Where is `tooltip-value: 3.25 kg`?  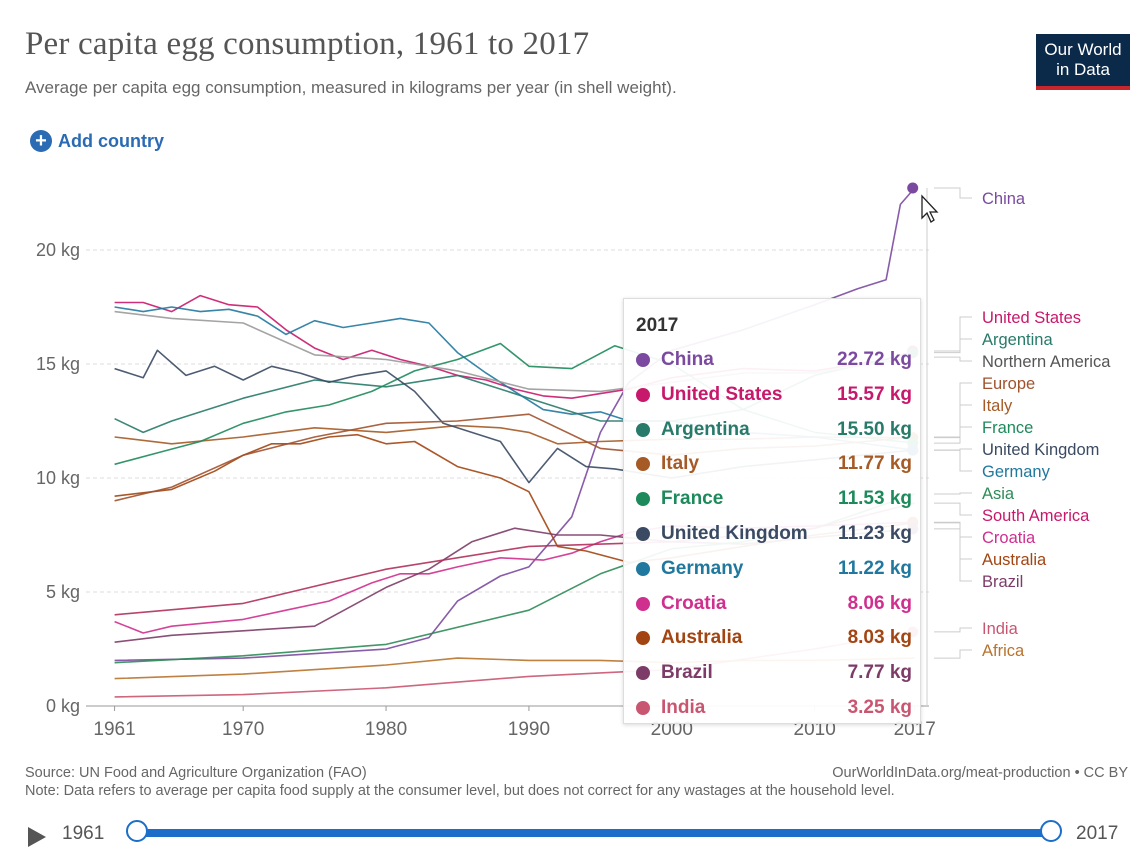 tooltip-value: 3.25 kg is located at coordinates (879, 707).